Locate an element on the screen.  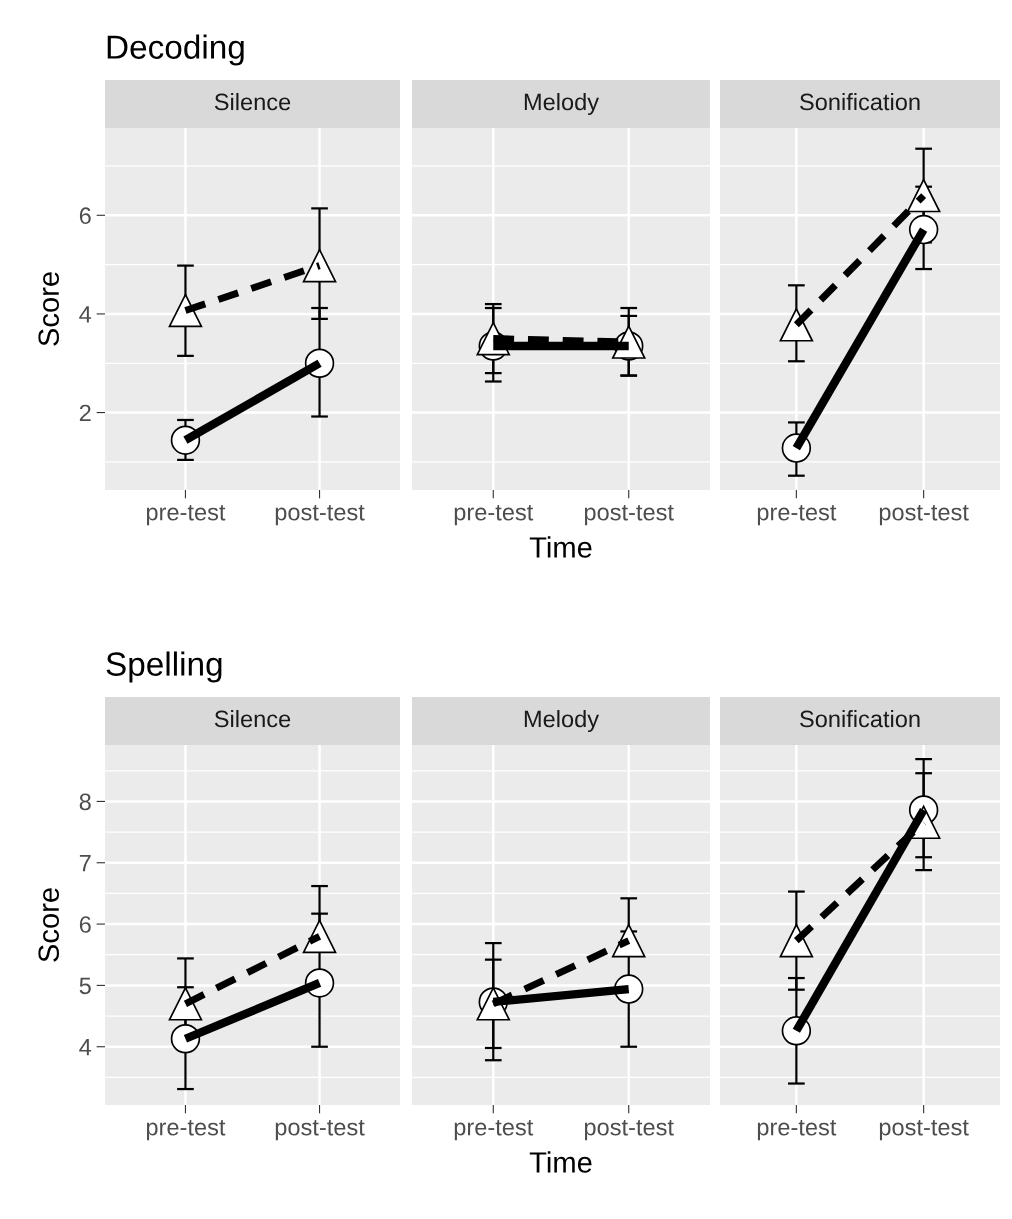
y-tick-label: 8 is located at coordinates (85, 802).